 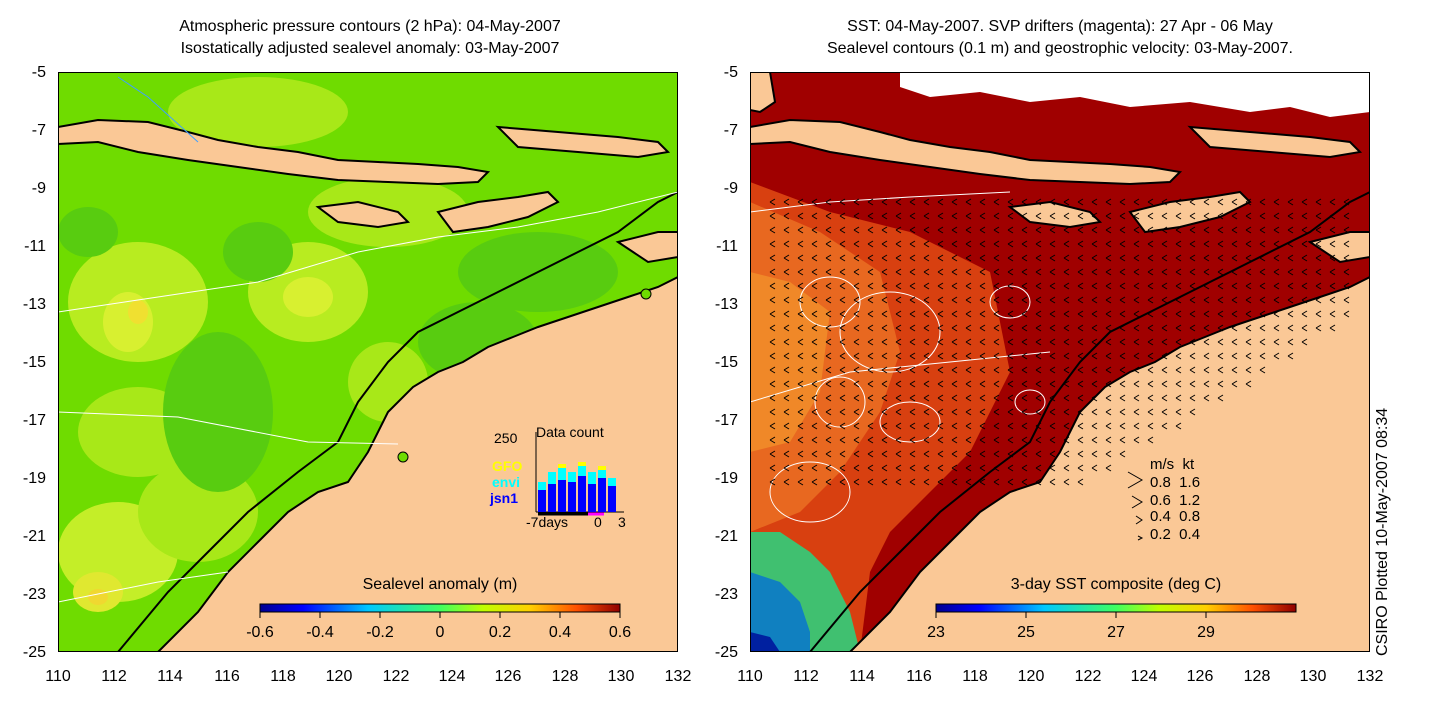 What do you see at coordinates (622, 522) in the screenshot?
I see `data-count-xlabel-right: 3` at bounding box center [622, 522].